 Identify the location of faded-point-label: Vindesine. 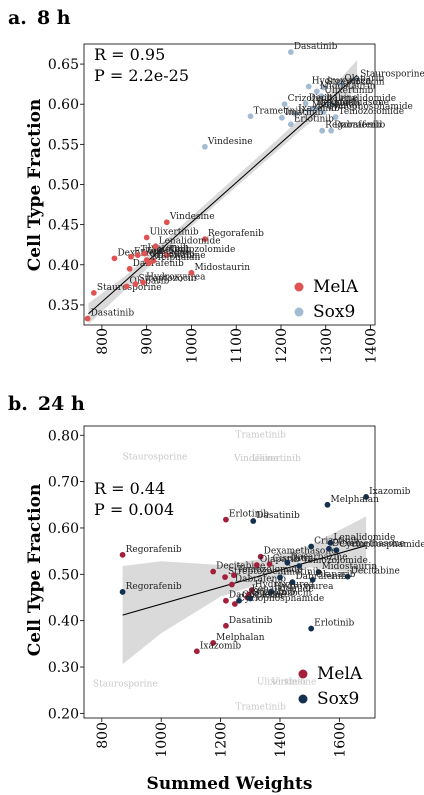
(294, 683).